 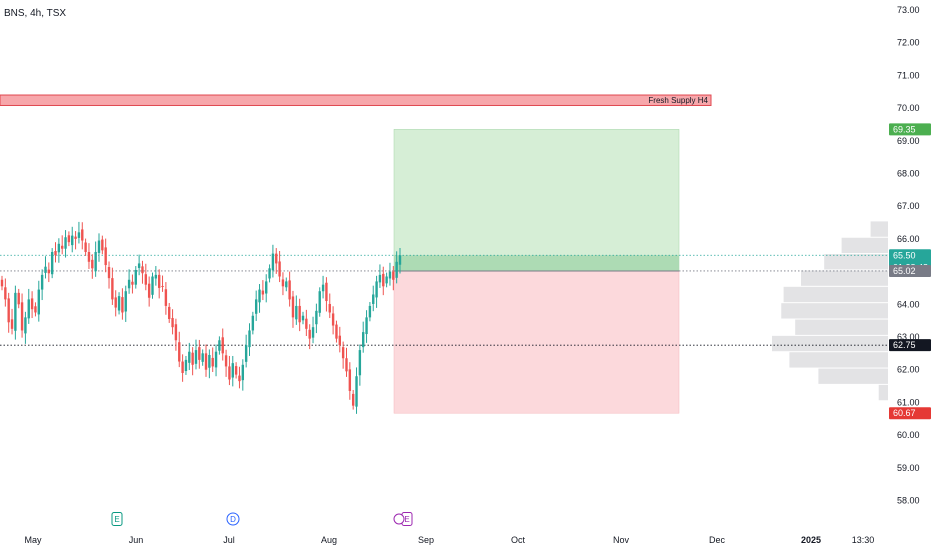 What do you see at coordinates (910, 413) in the screenshot?
I see `price-tag: 60.67` at bounding box center [910, 413].